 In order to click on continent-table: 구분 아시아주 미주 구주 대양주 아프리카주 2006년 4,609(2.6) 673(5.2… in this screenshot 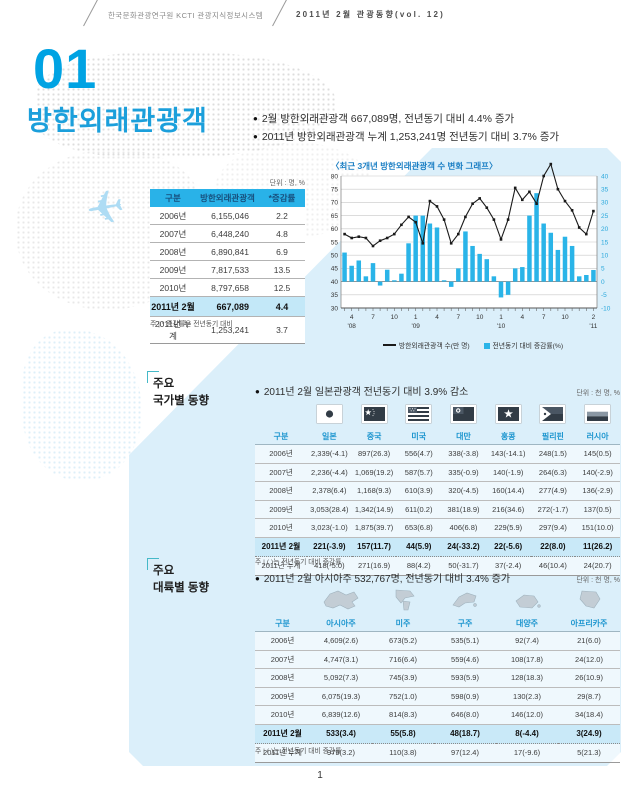, I will do `click(437, 675)`.